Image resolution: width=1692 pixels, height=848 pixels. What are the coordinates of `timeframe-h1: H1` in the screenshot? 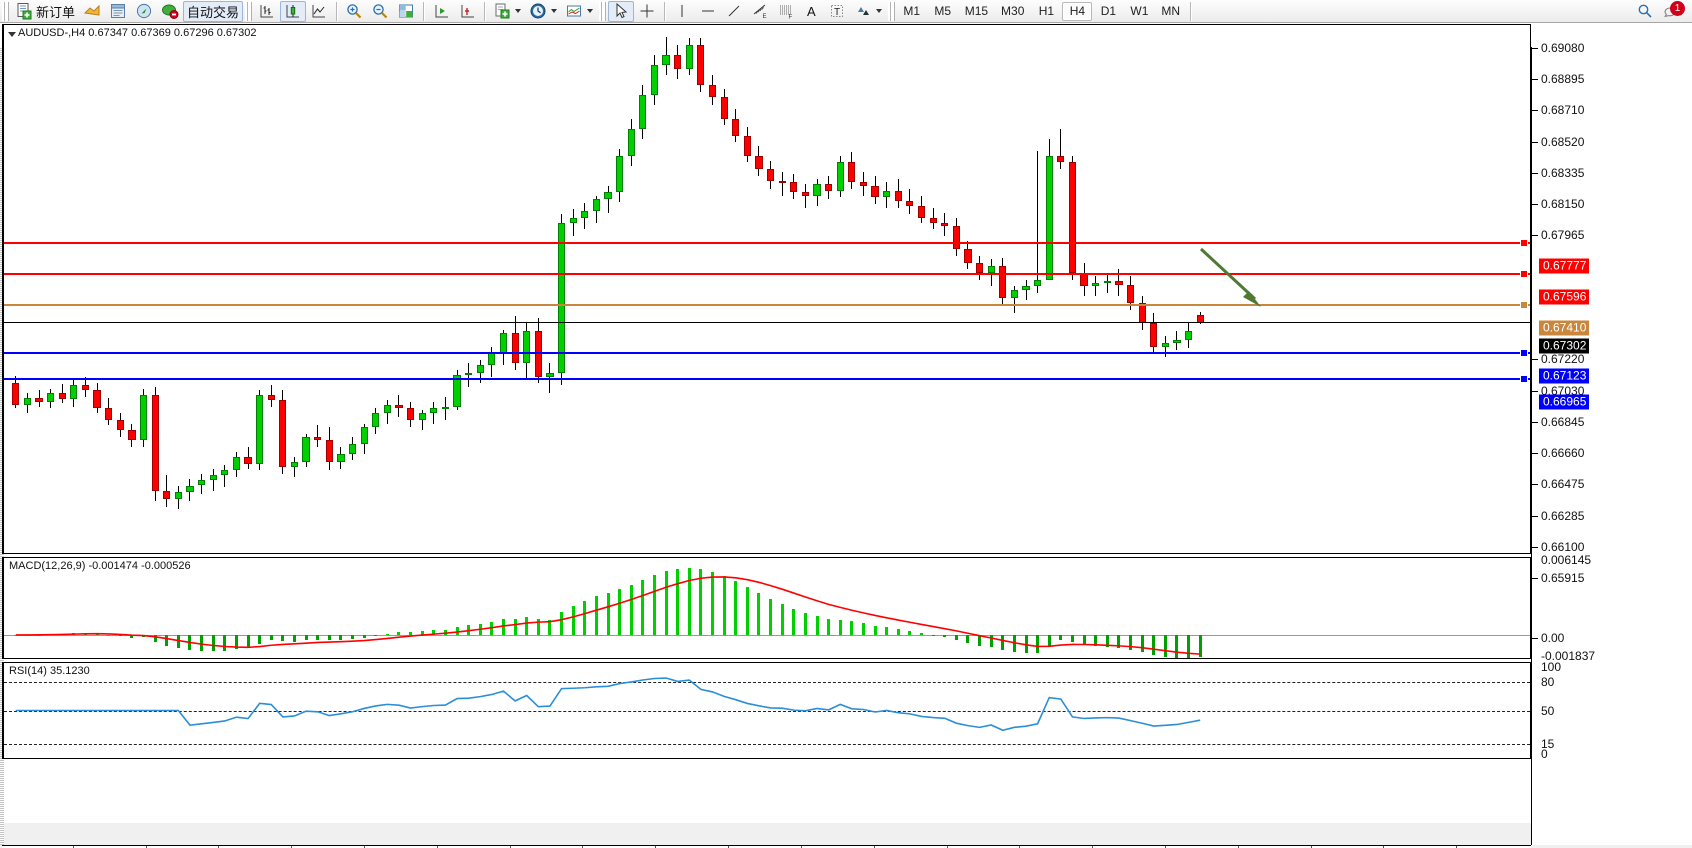 It's located at (1046, 11).